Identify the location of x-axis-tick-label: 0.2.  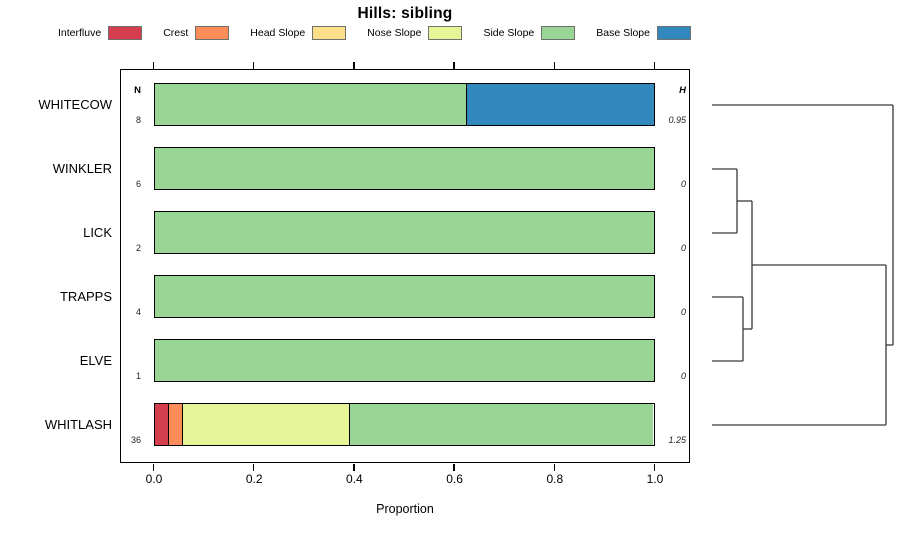
(254, 479).